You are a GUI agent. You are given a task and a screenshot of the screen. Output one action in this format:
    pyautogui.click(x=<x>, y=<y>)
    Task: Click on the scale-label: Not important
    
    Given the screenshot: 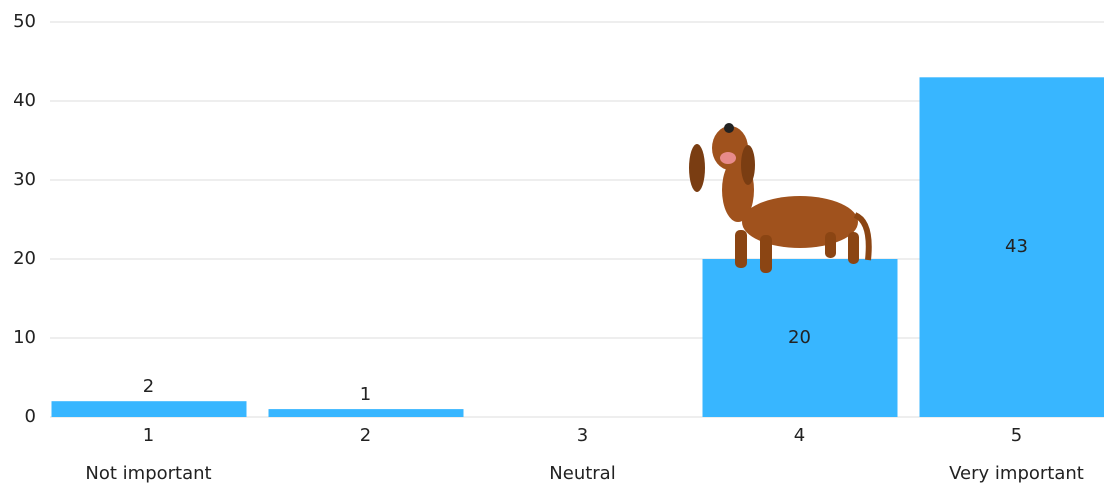 What is the action you would take?
    pyautogui.click(x=148, y=473)
    